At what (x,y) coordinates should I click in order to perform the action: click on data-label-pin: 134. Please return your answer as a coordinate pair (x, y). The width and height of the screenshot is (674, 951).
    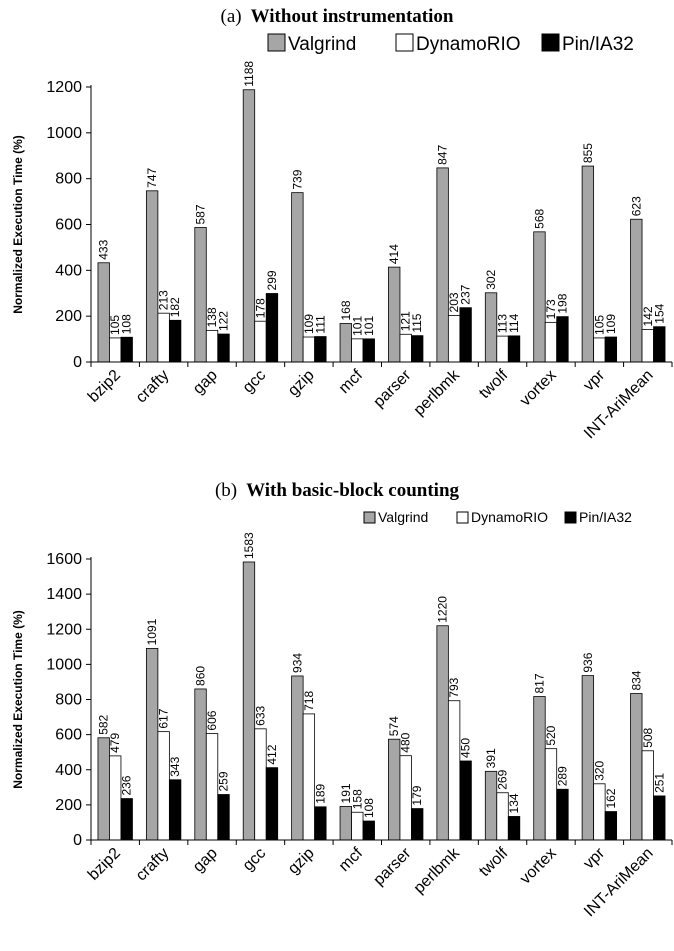
    Looking at the image, I should click on (514, 803).